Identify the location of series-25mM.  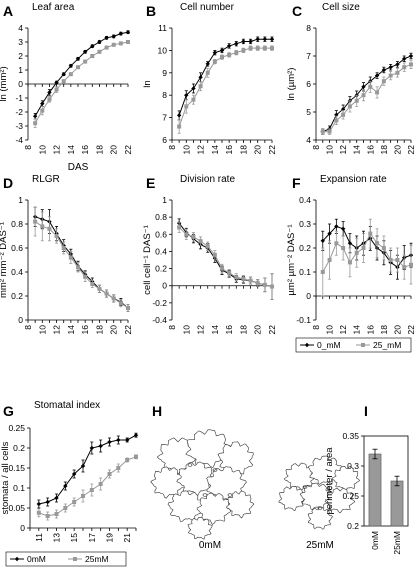
(87, 487).